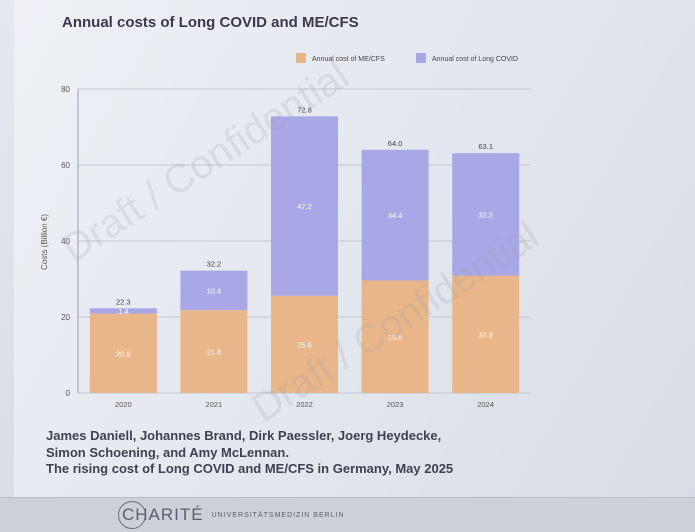 The height and width of the screenshot is (532, 695). I want to click on y-tick-label: 40, so click(65, 241).